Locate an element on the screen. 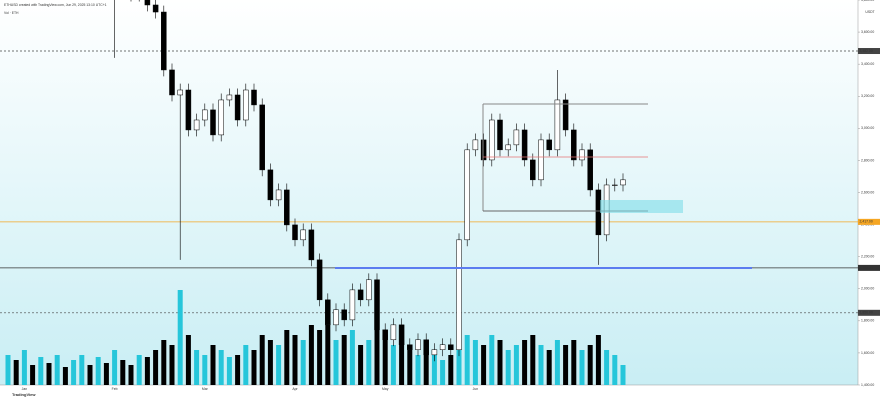 This screenshot has width=882, height=401. level-label: 1,850.00 is located at coordinates (866, 313).